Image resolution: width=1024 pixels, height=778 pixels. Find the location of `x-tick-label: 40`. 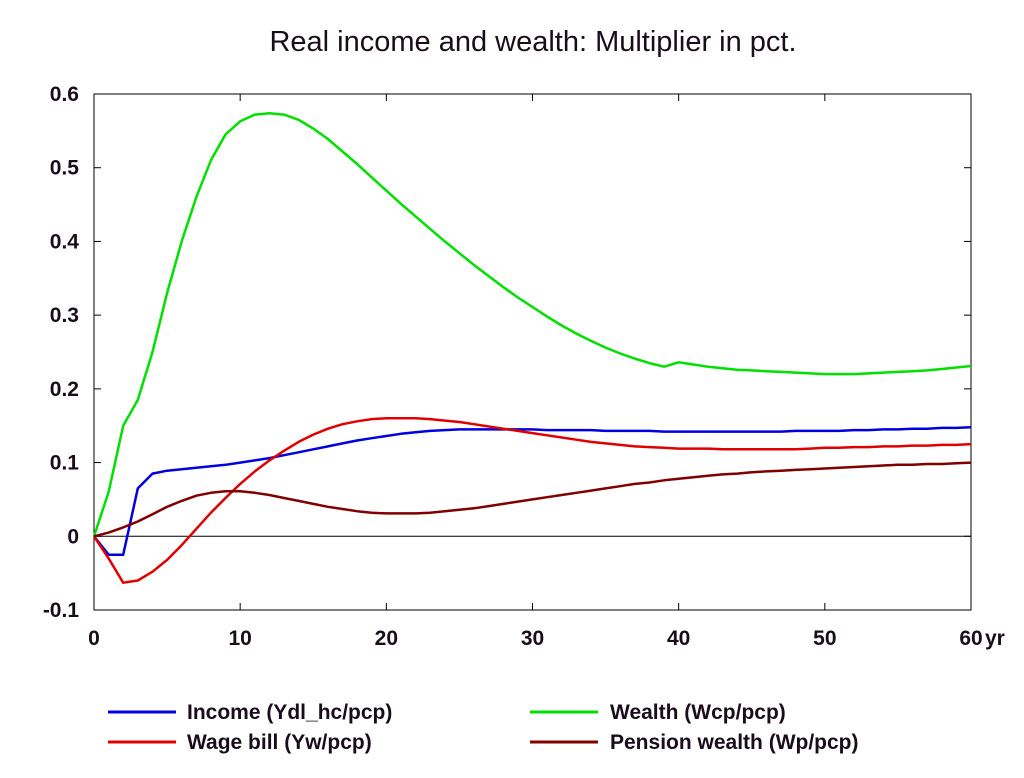

x-tick-label: 40 is located at coordinates (678, 638).